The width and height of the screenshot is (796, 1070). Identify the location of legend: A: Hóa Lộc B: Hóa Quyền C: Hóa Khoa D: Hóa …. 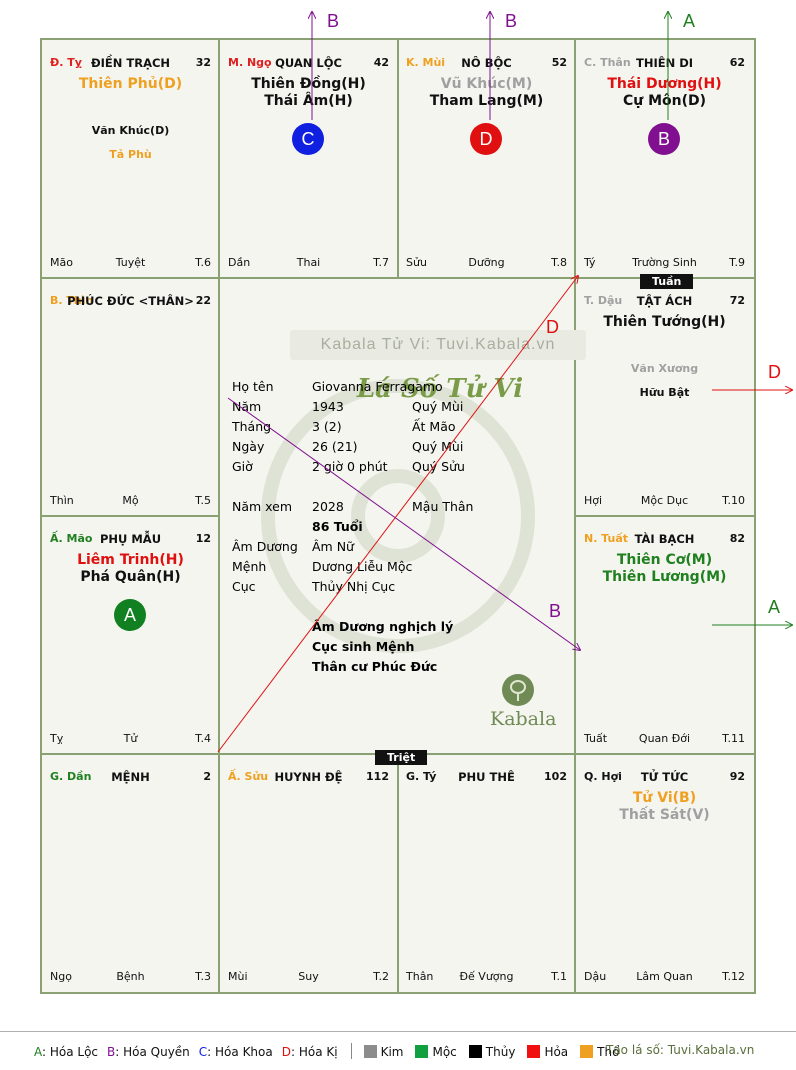
(332, 1051).